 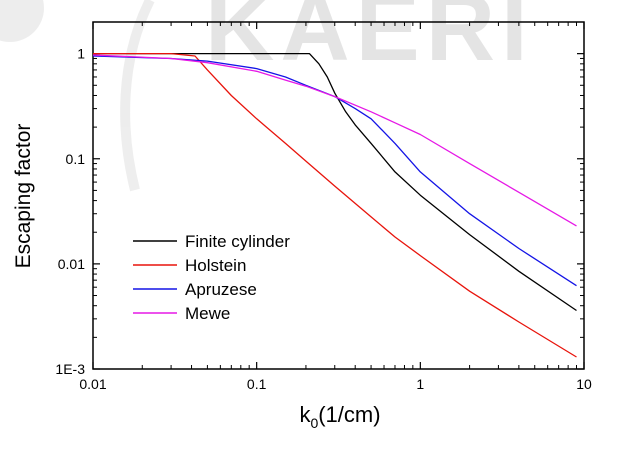 I want to click on x-axis-label-main: k, so click(x=305, y=414).